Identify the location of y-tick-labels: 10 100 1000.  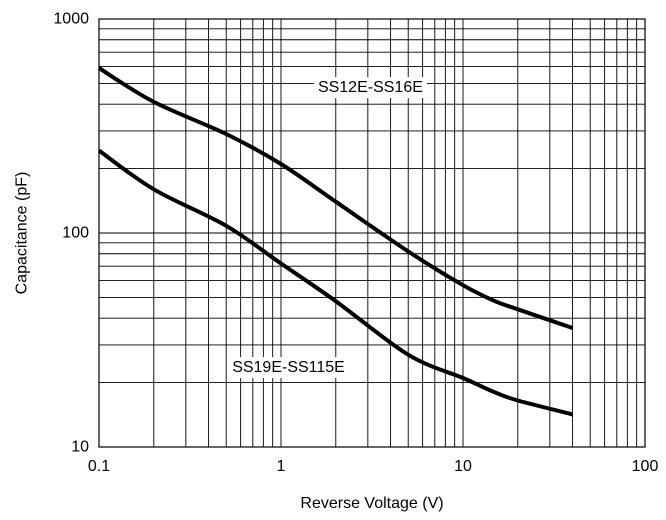
(71, 233).